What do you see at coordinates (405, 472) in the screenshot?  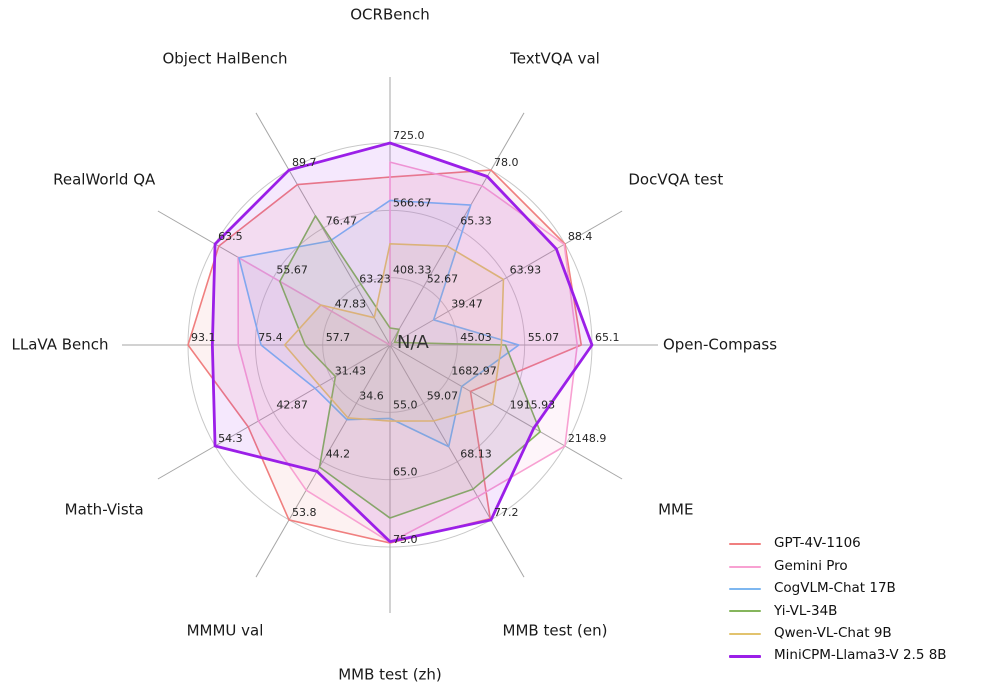 I see `tick-label: 65.0` at bounding box center [405, 472].